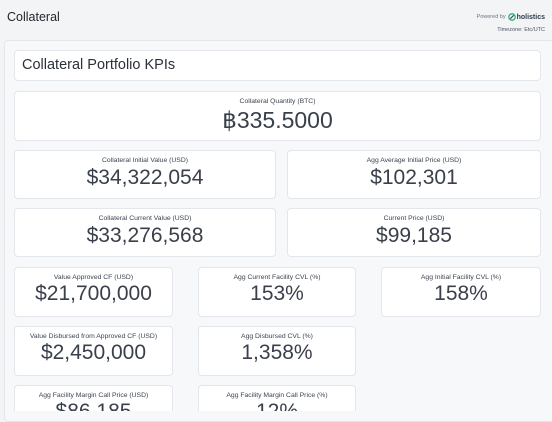 The height and width of the screenshot is (422, 552). I want to click on powered-by: Powered by holistics, so click(511, 17).